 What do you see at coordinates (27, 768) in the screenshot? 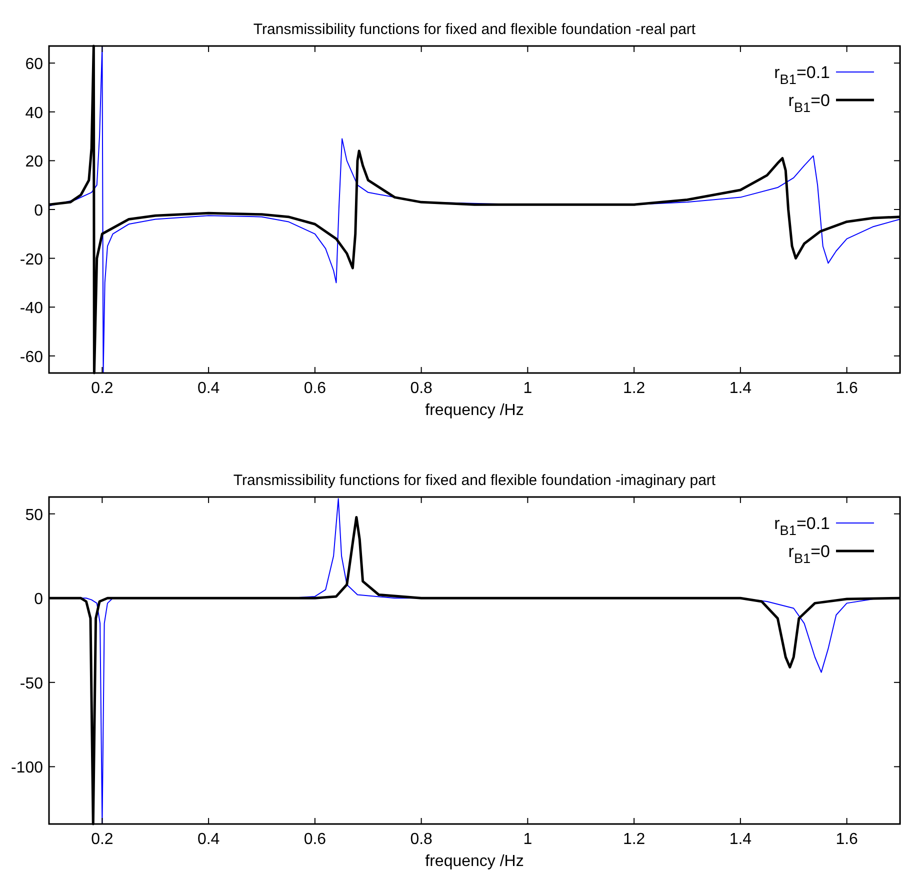
I see `y-tick-label: -100` at bounding box center [27, 768].